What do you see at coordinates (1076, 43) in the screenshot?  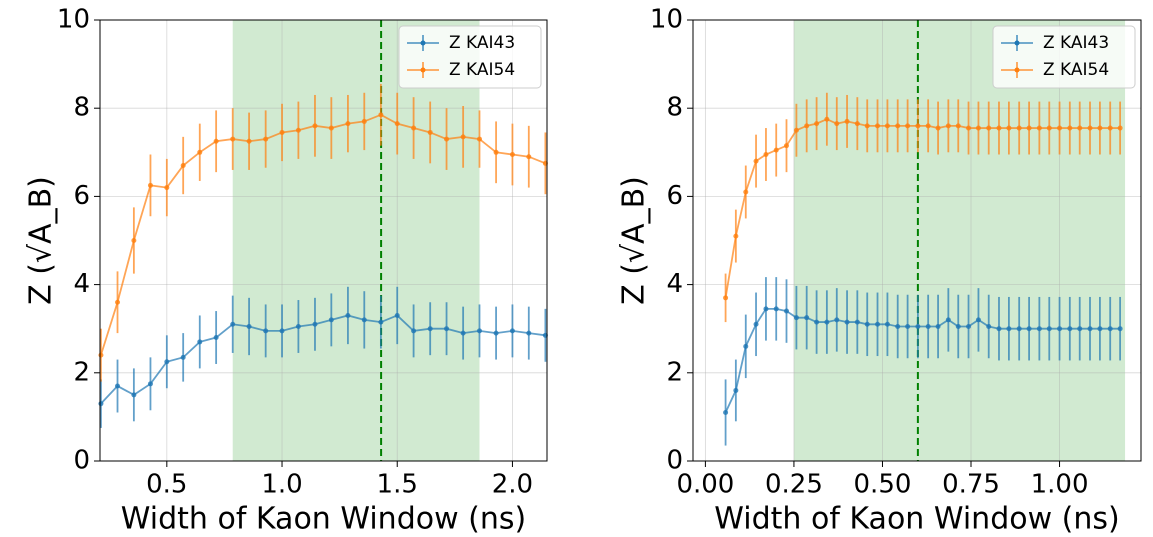 I see `legend-label: Z KAI43` at bounding box center [1076, 43].